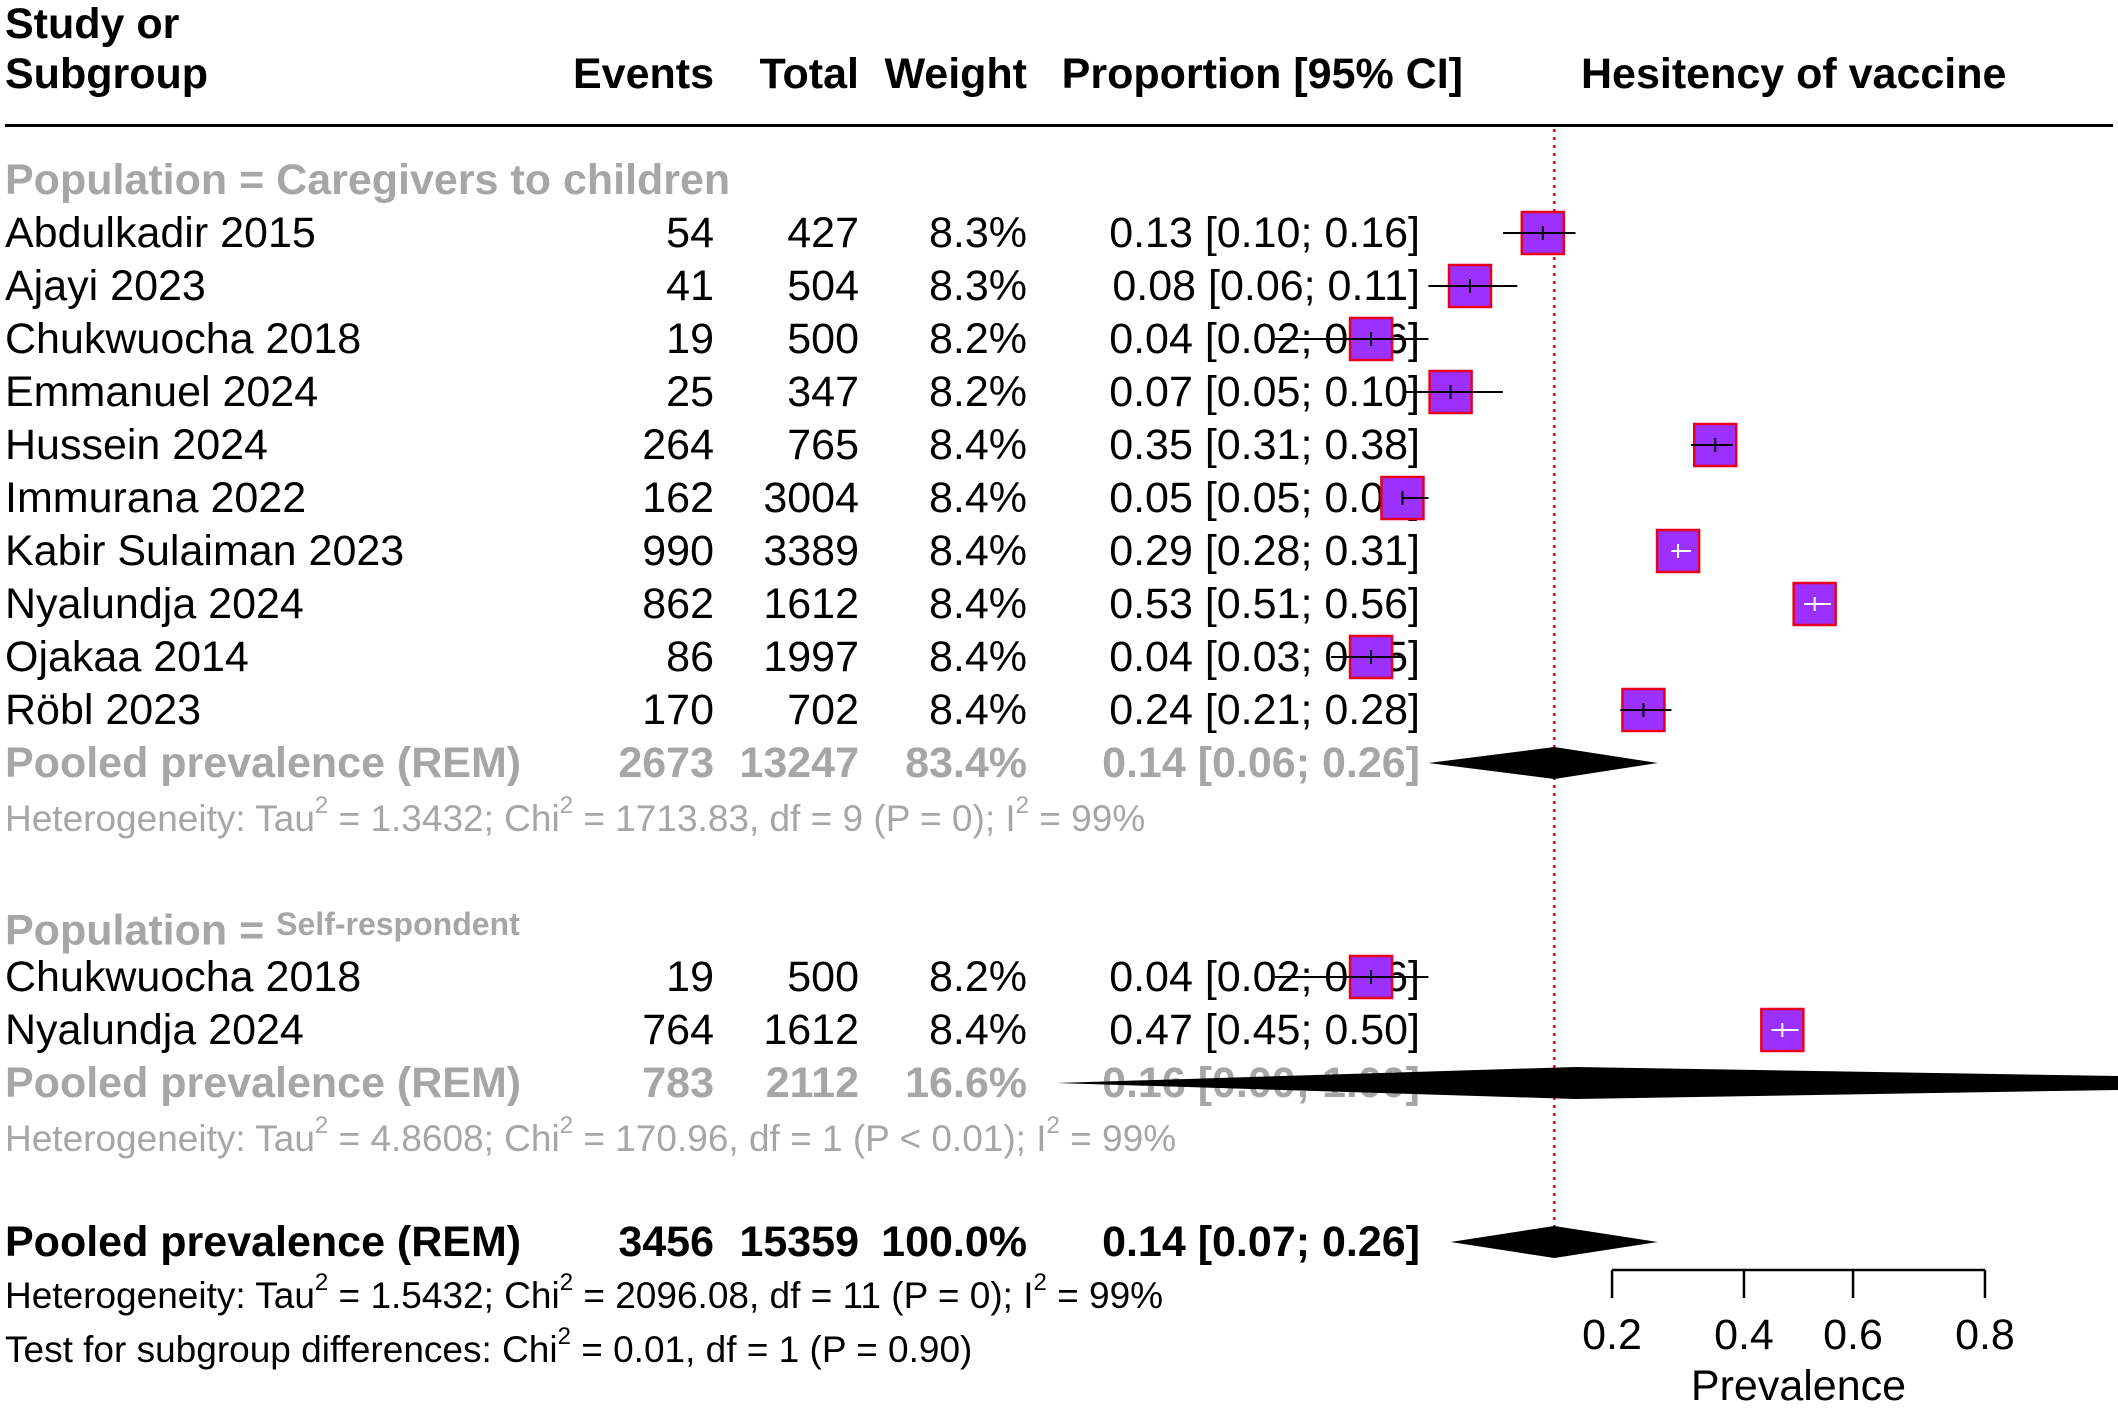  I want to click on study-ci: 0.35 [0.31; 0.38], so click(1264, 445).